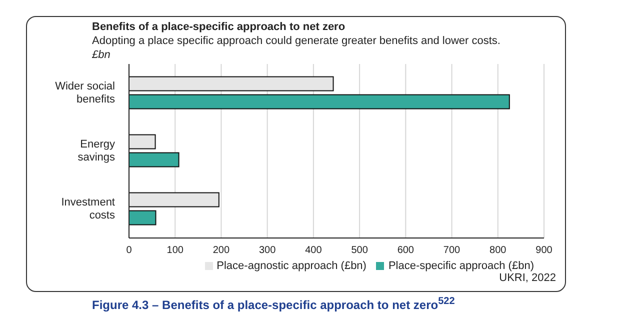  What do you see at coordinates (452, 250) in the screenshot?
I see `x-tick-label: 700` at bounding box center [452, 250].